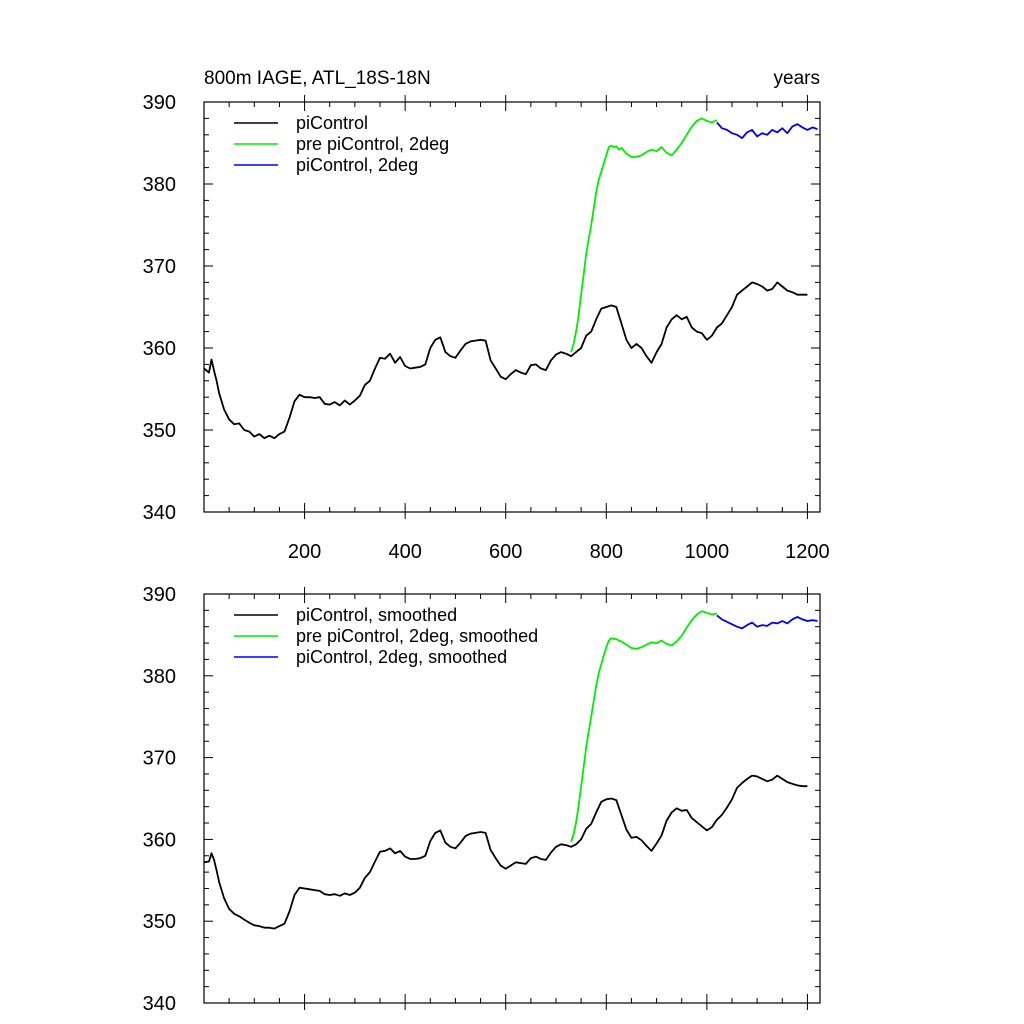  What do you see at coordinates (372, 144) in the screenshot?
I see `legend-label: pre piControl, 2deg` at bounding box center [372, 144].